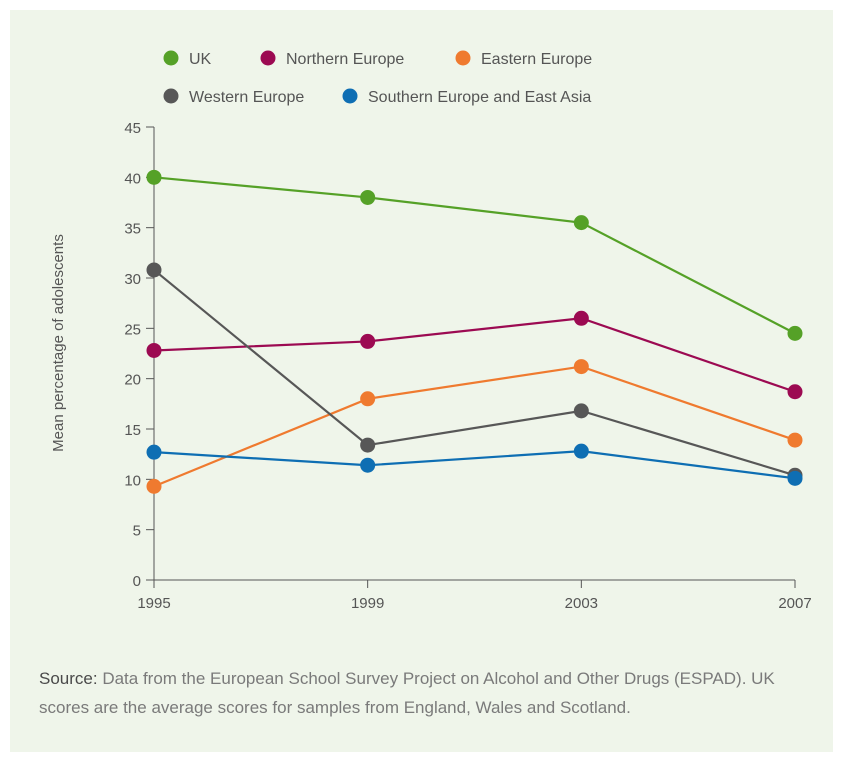 The height and width of the screenshot is (762, 843). Describe the element at coordinates (479, 97) in the screenshot. I see `legend-label: Southern Europe and East Asia` at that location.